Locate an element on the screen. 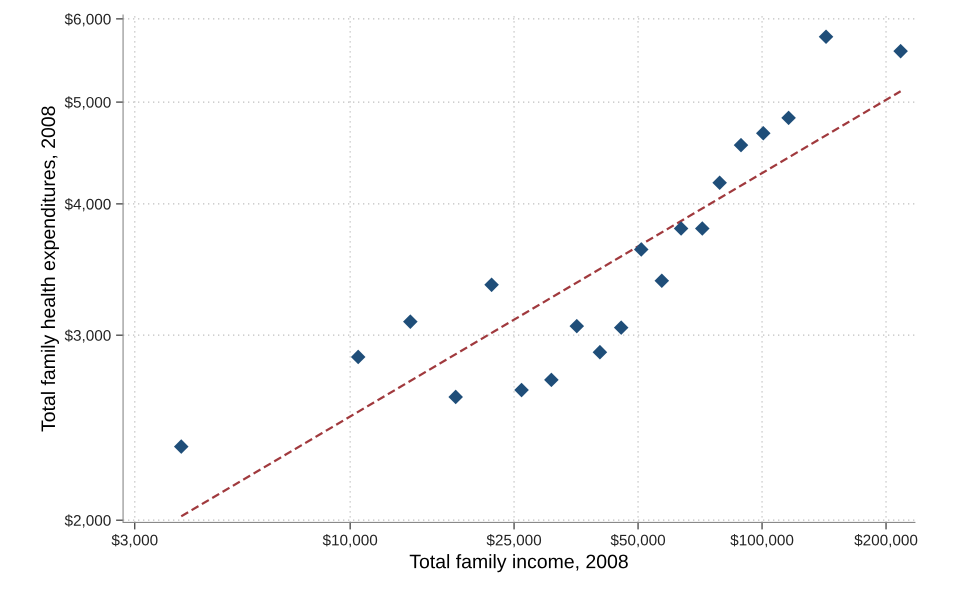 The width and height of the screenshot is (954, 604). y-axis-title: Total family health expenditures, 2008 is located at coordinates (49, 269).